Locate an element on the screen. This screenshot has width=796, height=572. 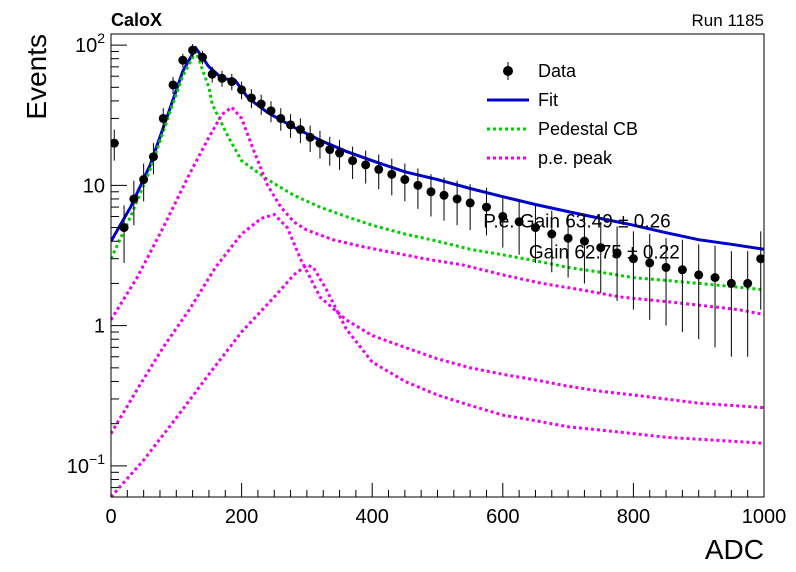
legend-label: Data is located at coordinates (557, 71).